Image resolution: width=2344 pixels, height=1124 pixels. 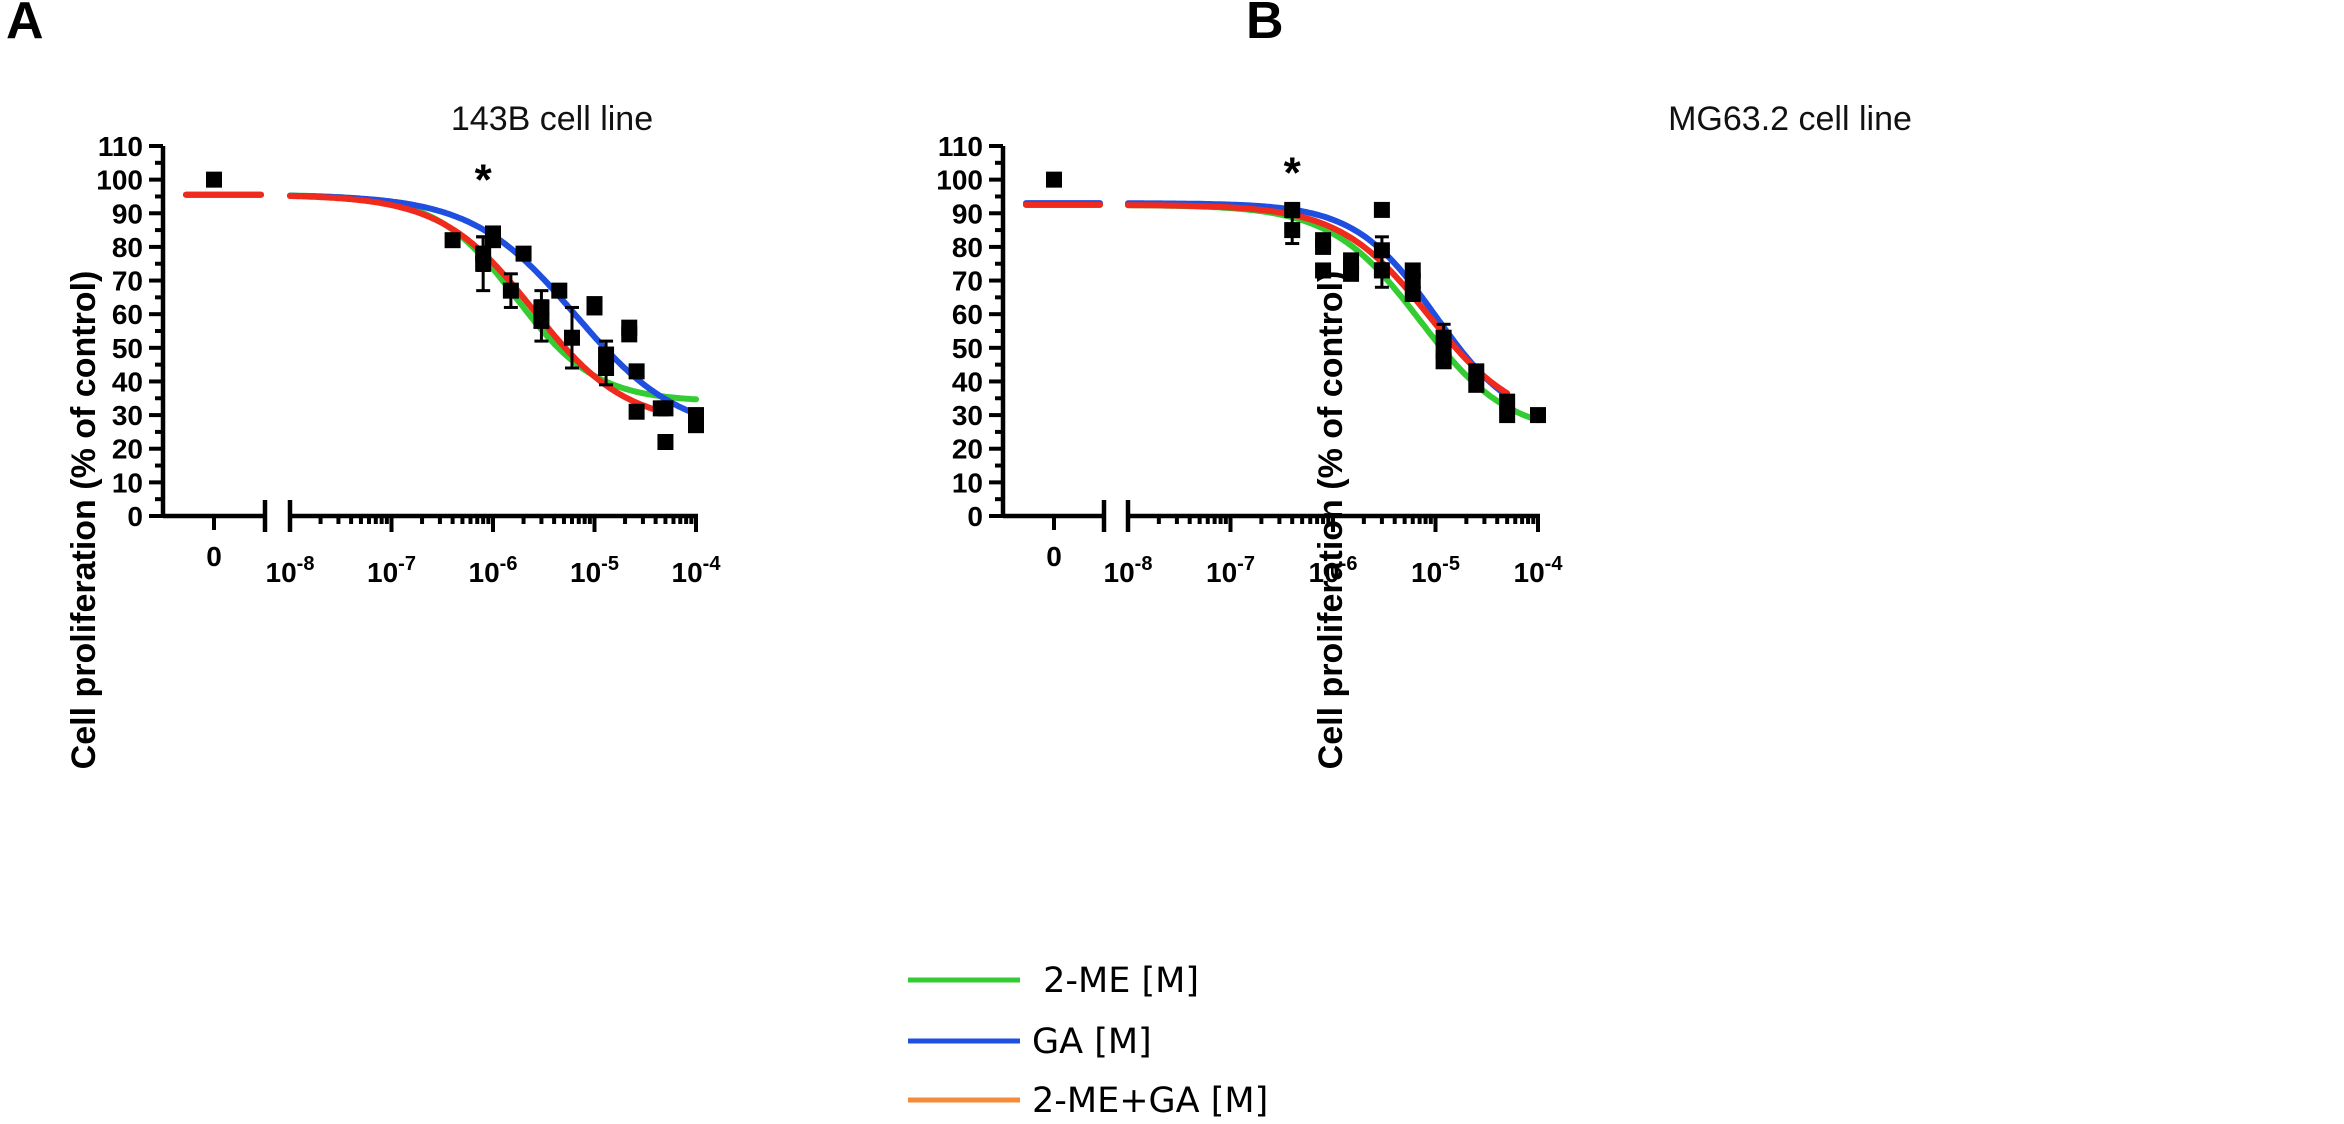 I want to click on legend-item-2-me: 2-ME [M], so click(x=1053, y=981).